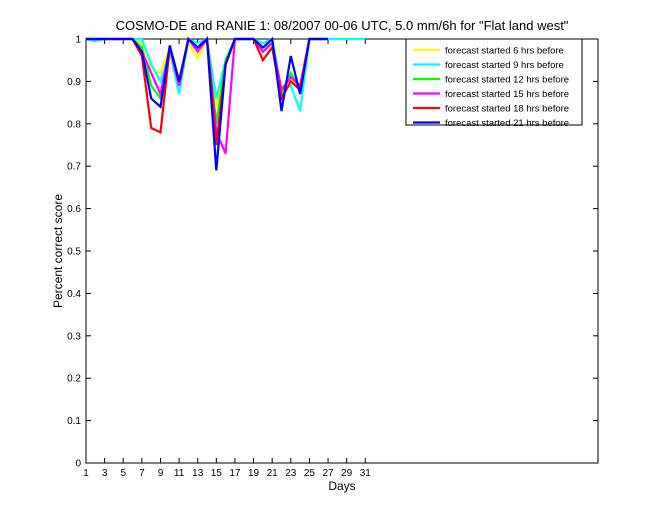 The width and height of the screenshot is (660, 525). I want to click on legend-label: forecast started 21 hrs before, so click(507, 123).